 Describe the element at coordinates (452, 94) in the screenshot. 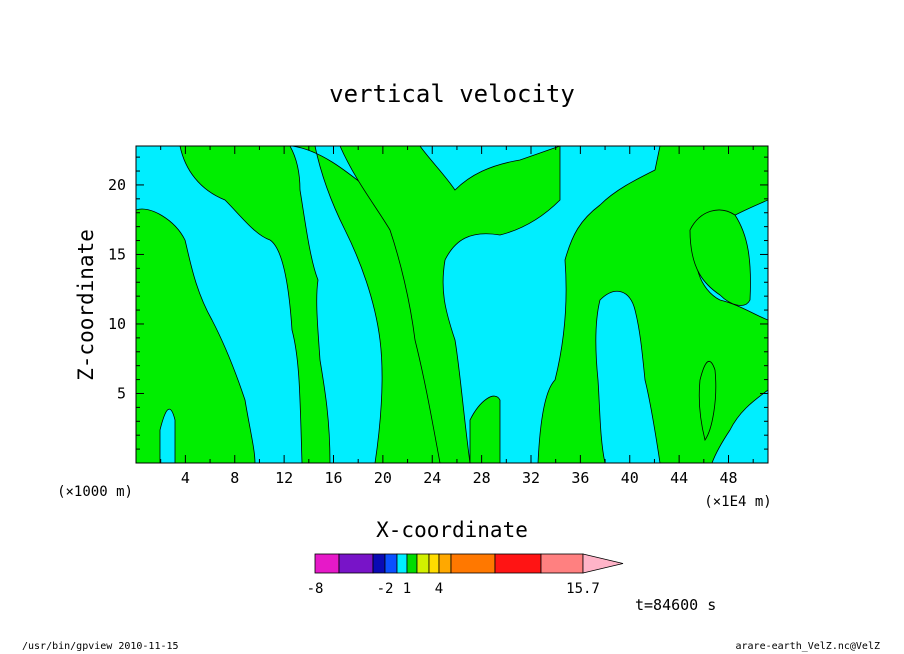

I see `chart-title: vertical velocity` at that location.